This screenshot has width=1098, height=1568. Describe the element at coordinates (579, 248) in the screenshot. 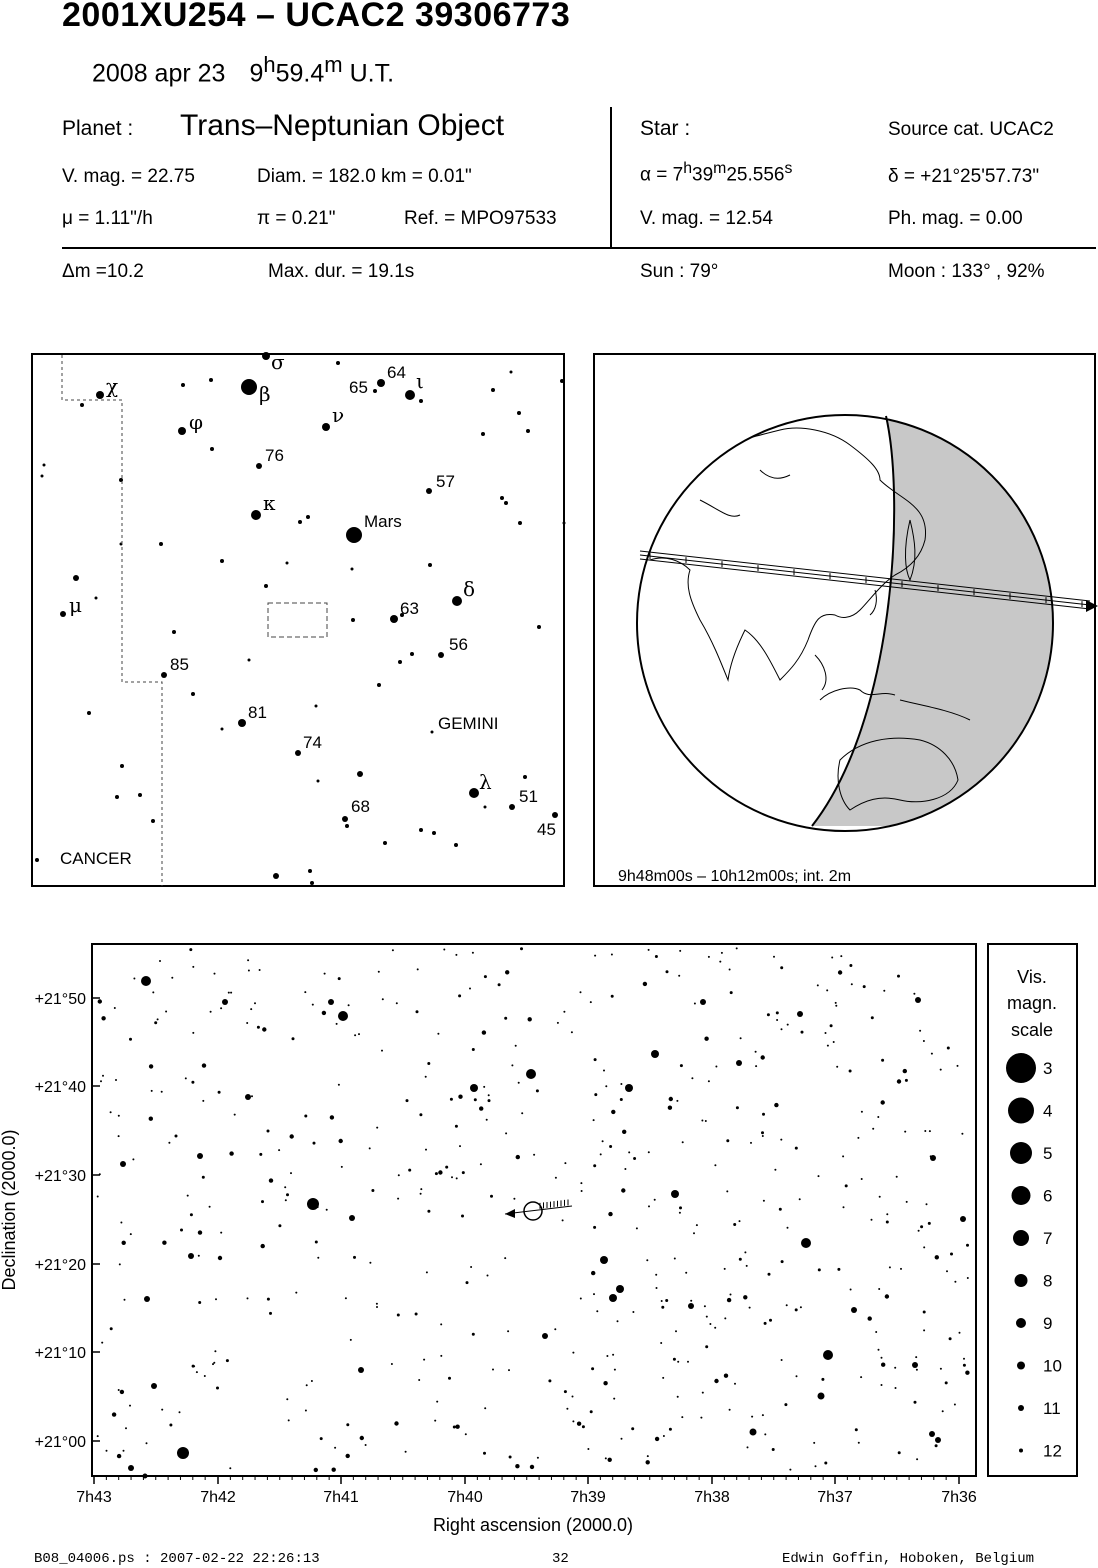

I see `header-divider-horizontal` at that location.